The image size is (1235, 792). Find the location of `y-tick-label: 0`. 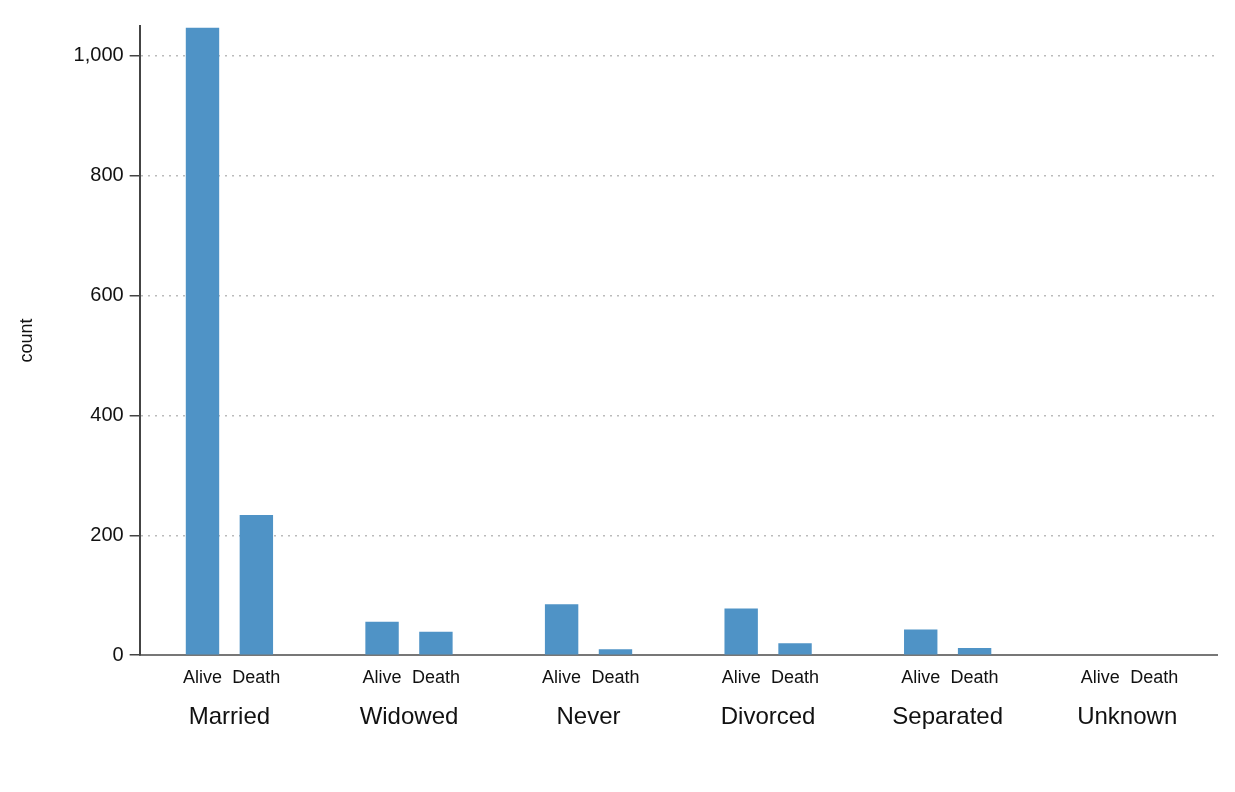

y-tick-label: 0 is located at coordinates (118, 653).